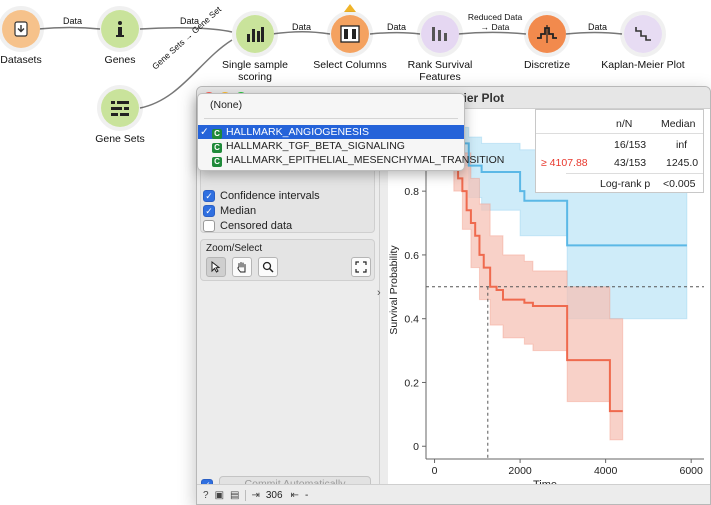 The image size is (711, 505). What do you see at coordinates (435, 471) in the screenshot?
I see `x-tick-label: 0` at bounding box center [435, 471].